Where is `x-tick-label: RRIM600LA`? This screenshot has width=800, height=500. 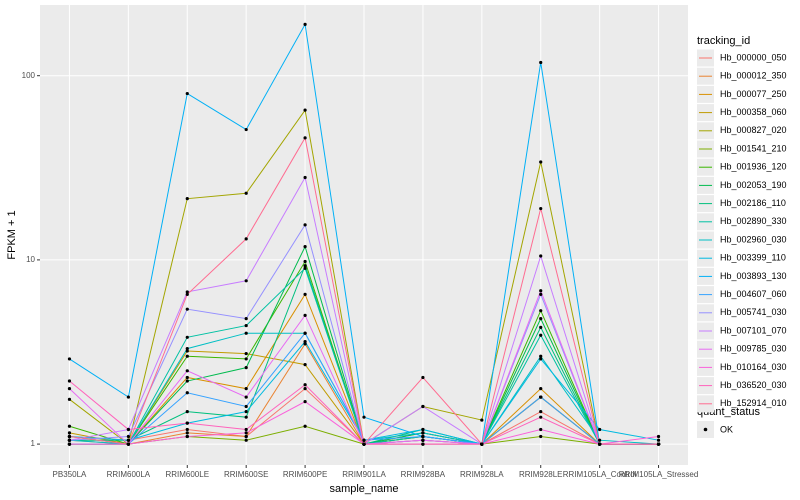 x-tick-label: RRIM600LA is located at coordinates (129, 474).